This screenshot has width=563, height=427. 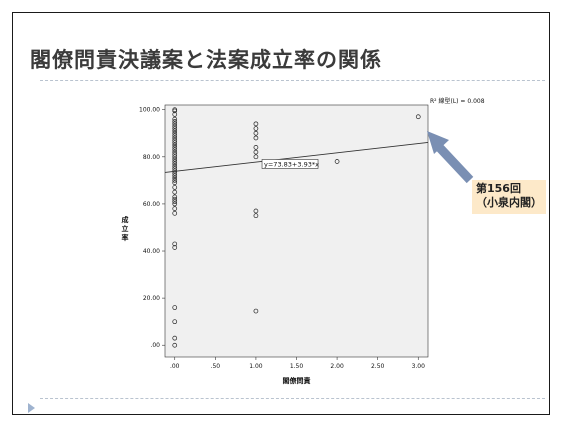 I want to click on title-divider, so click(x=292, y=80).